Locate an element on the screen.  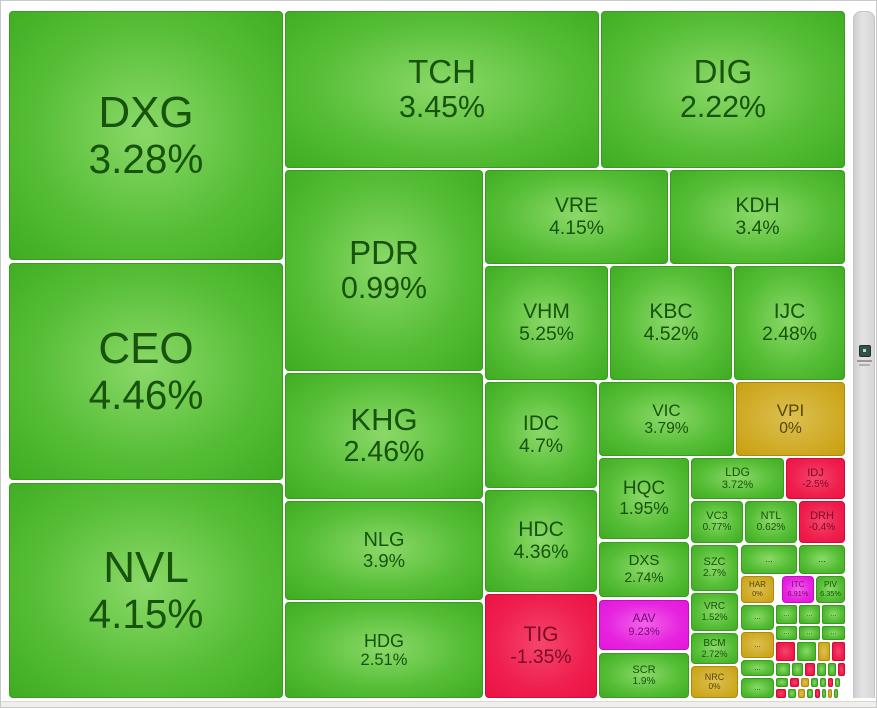
tile-BCM: BCM 2.72% is located at coordinates (714, 648).